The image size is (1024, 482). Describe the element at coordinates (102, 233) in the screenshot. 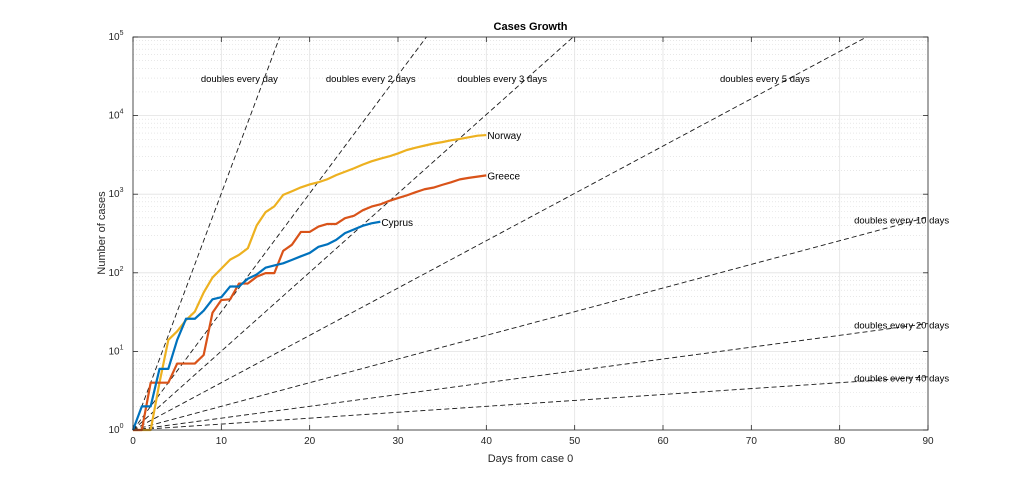

I see `y-axis-label: Number of cases` at that location.